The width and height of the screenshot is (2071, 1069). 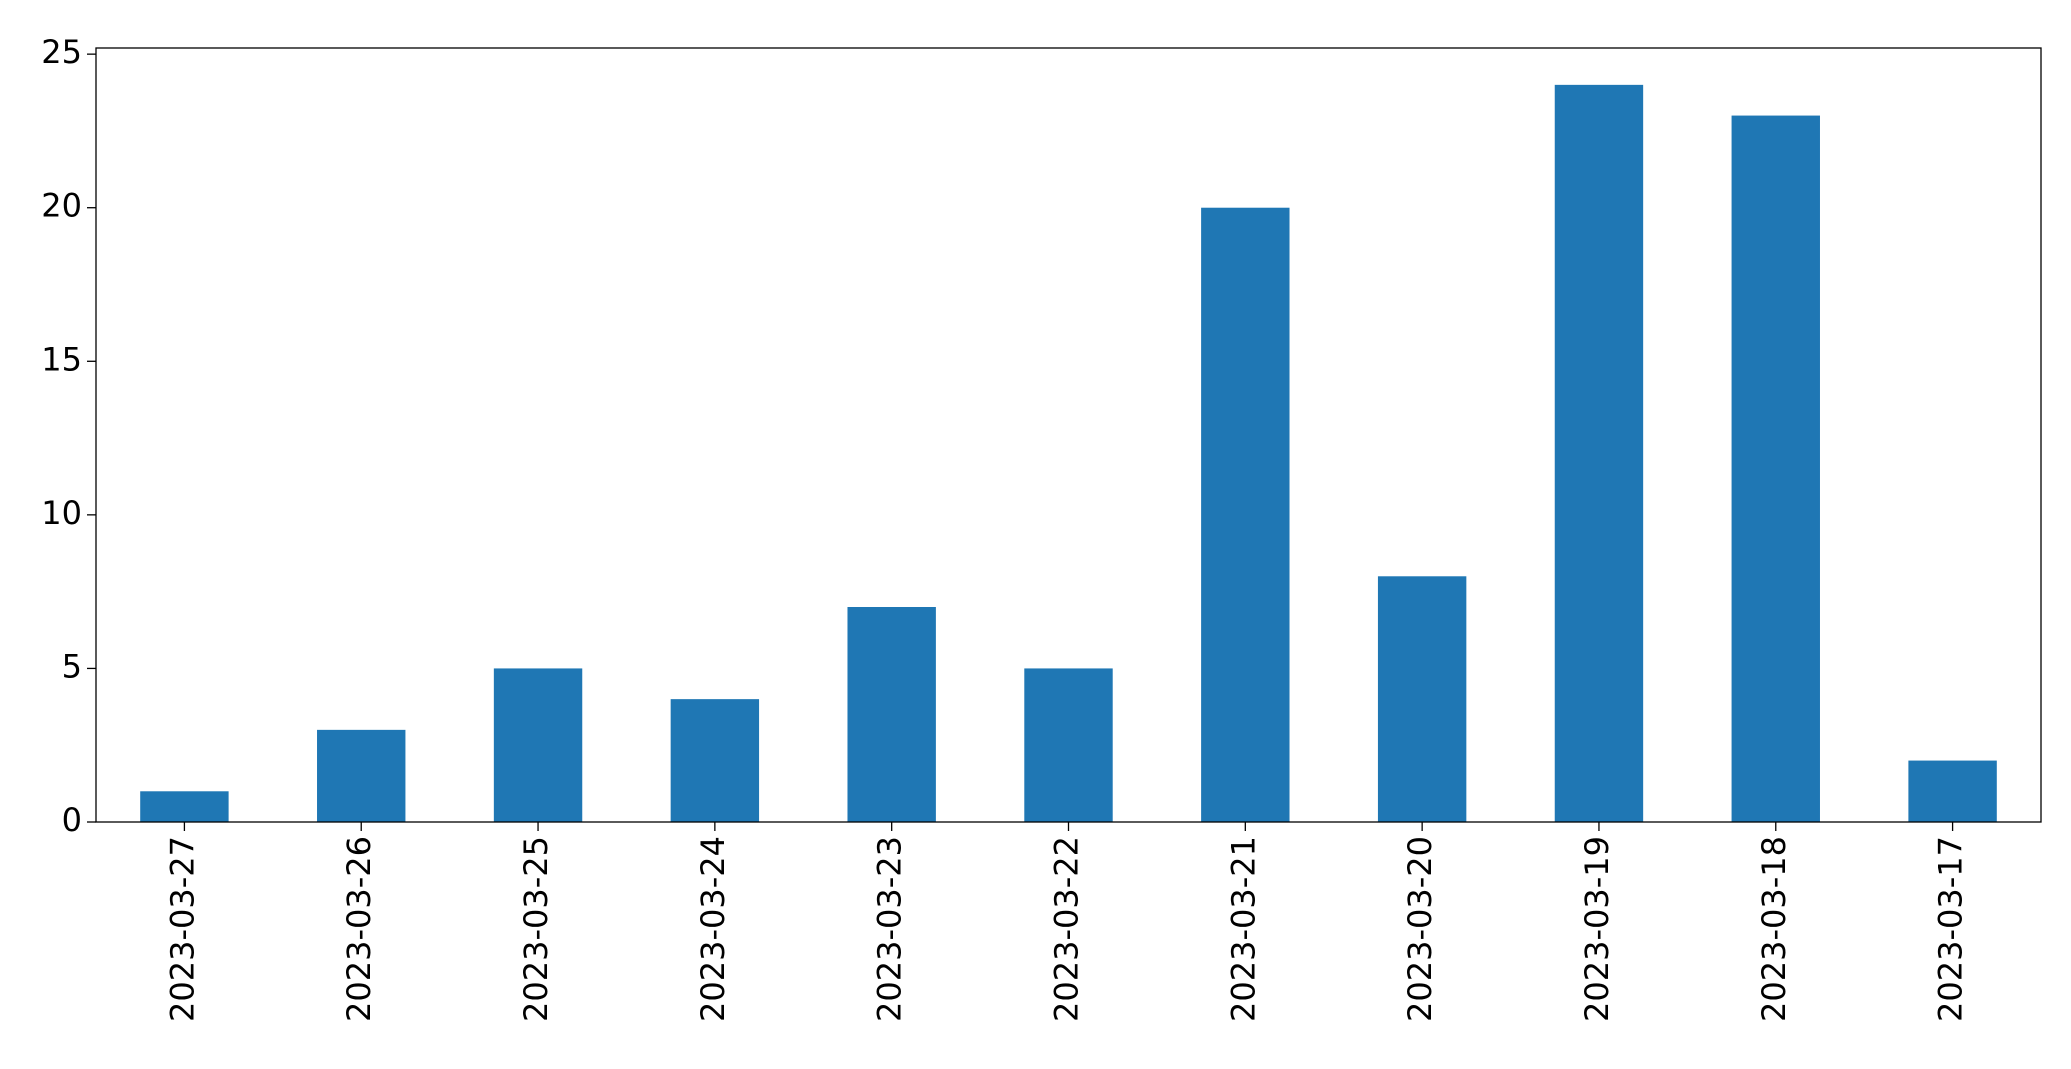 What do you see at coordinates (61, 52) in the screenshot?
I see `y-tick-label: 25` at bounding box center [61, 52].